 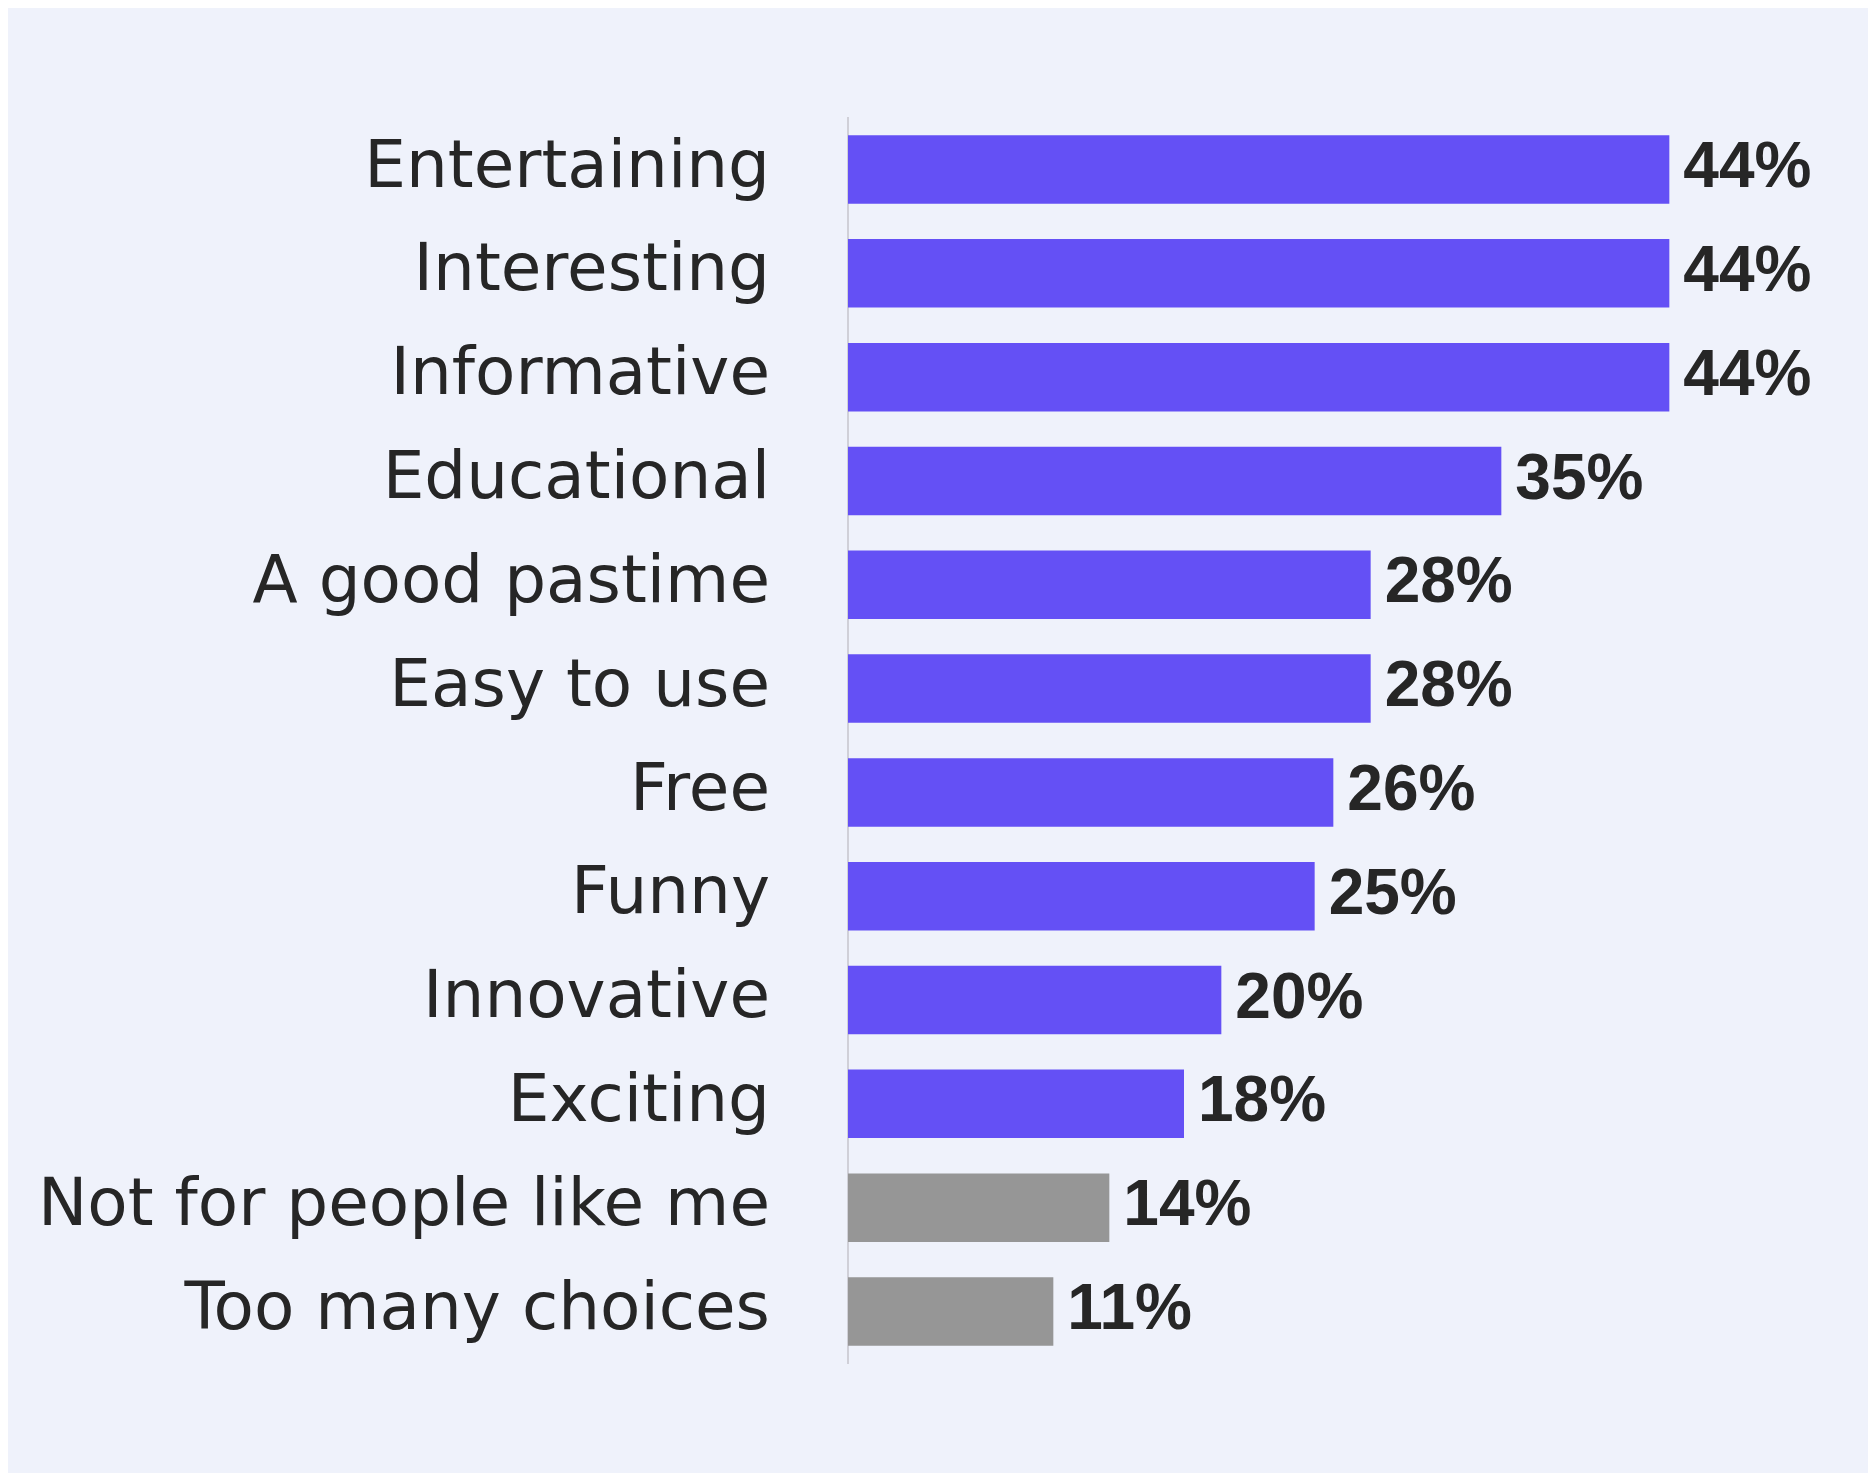 What do you see at coordinates (580, 372) in the screenshot?
I see `y-tick-label: Informative` at bounding box center [580, 372].